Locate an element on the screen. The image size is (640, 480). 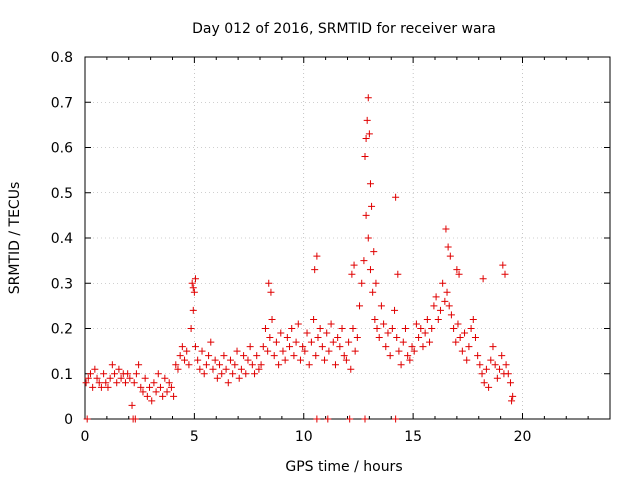
y-tick-label: 0 is located at coordinates (68, 420).